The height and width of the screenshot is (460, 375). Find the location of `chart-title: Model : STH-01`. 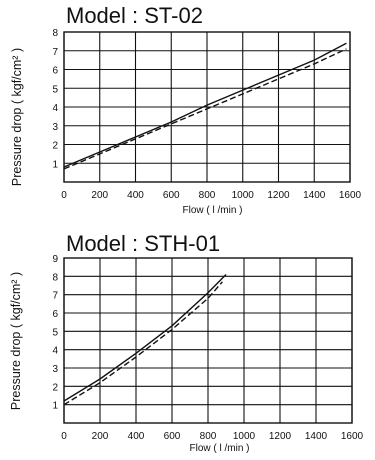

chart-title: Model : STH-01 is located at coordinates (143, 243).